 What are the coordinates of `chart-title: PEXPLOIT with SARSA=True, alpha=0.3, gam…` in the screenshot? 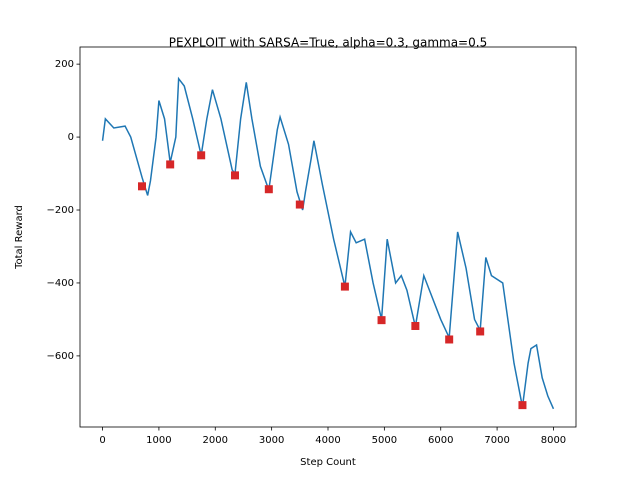 It's located at (328, 43).